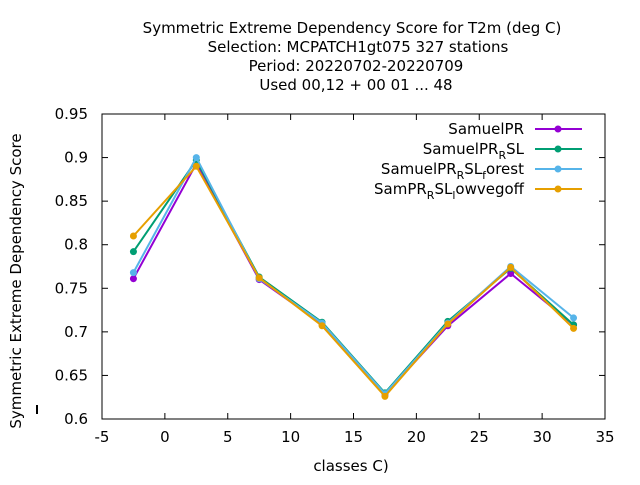 This screenshot has height=485, width=640. Describe the element at coordinates (350, 466) in the screenshot. I see `x-axis-label: classes C)` at that location.